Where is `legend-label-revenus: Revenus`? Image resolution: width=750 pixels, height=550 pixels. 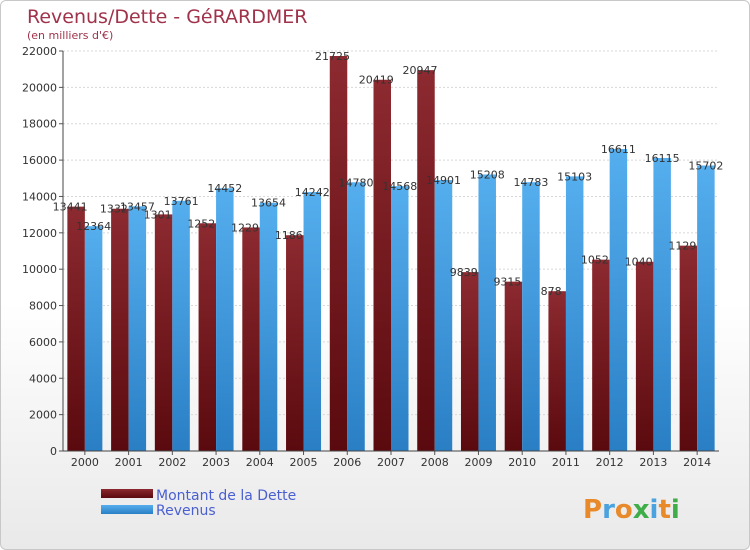 legend-label-revenus: Revenus is located at coordinates (186, 511).